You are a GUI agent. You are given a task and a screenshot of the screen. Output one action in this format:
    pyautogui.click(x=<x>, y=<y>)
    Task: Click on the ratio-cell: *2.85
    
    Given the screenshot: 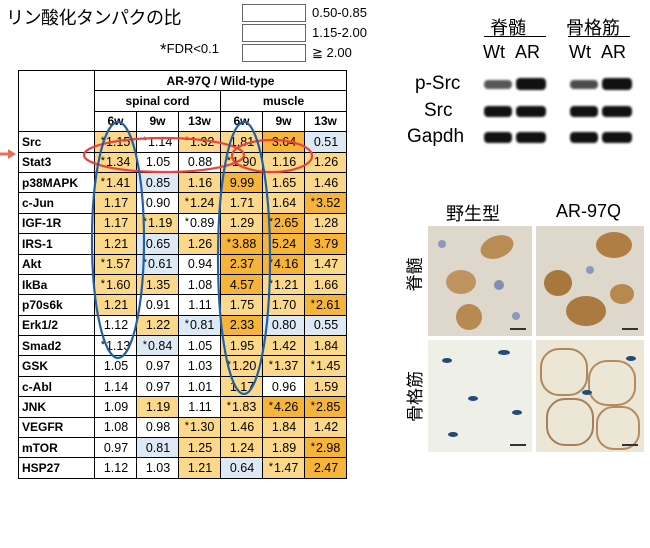 What is the action you would take?
    pyautogui.click(x=325, y=407)
    